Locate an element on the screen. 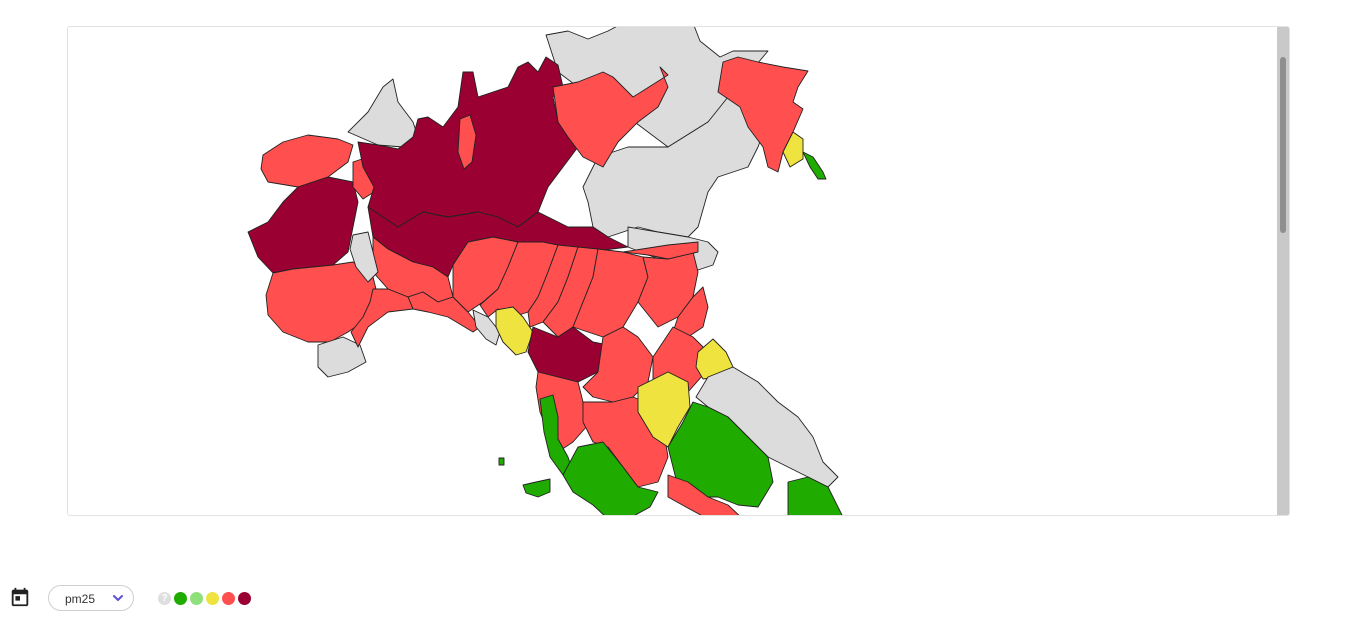 The width and height of the screenshot is (1346, 630). region-aosta-swiss is located at coordinates (383, 113).